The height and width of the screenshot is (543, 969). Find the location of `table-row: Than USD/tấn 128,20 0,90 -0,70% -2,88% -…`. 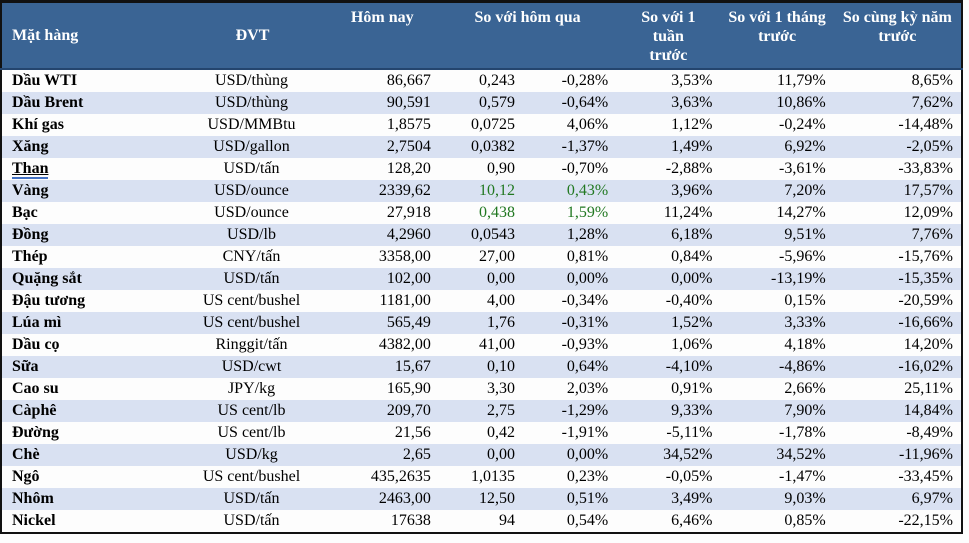

table-row: Than USD/tấn 128,20 0,90 -0,70% -2,88% -… is located at coordinates (481, 169).